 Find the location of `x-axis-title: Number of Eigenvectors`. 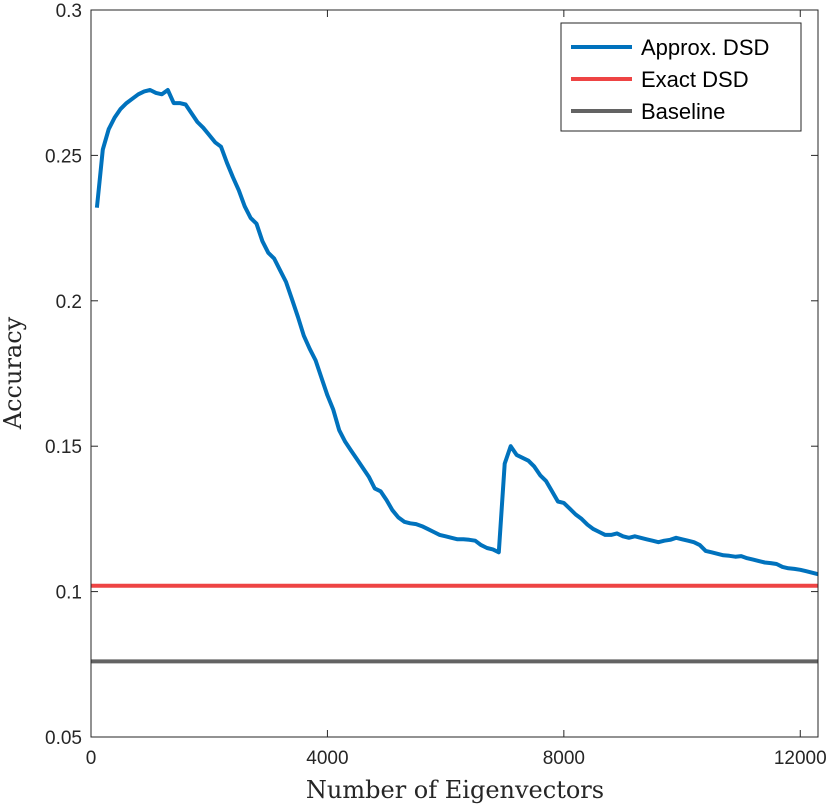

x-axis-title: Number of Eigenvectors is located at coordinates (455, 790).